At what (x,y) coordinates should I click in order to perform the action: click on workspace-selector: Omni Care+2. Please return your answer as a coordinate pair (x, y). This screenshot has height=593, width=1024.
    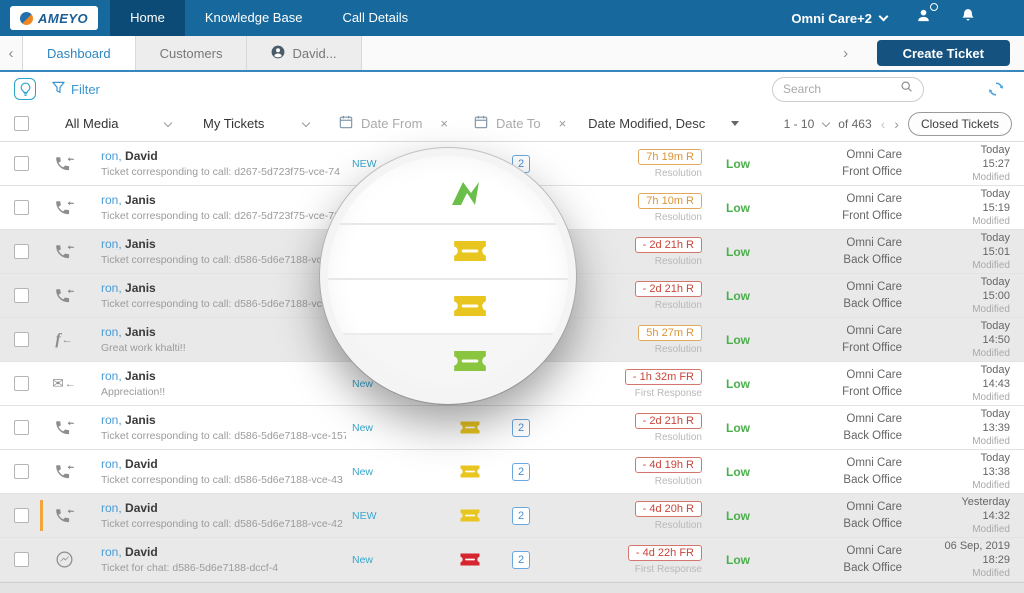
    Looking at the image, I should click on (840, 18).